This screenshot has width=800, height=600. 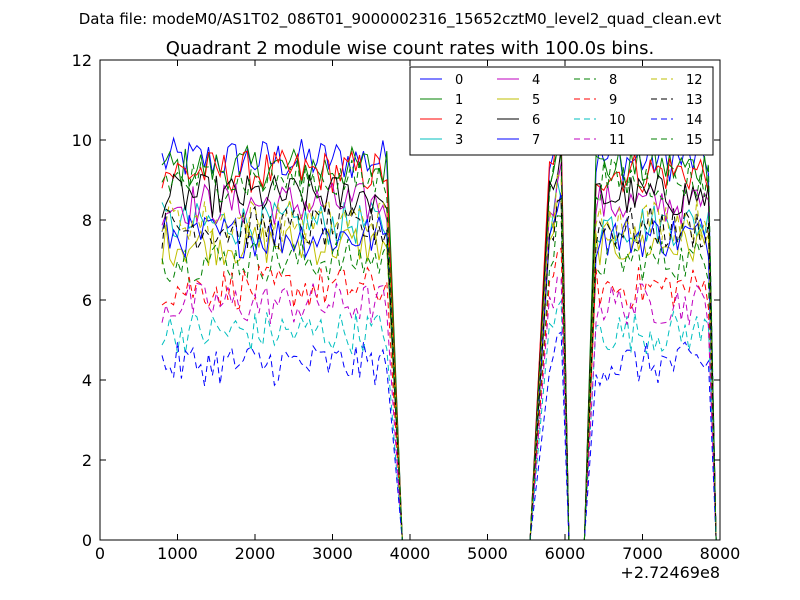 I want to click on legend-label-11: 11, so click(x=617, y=140).